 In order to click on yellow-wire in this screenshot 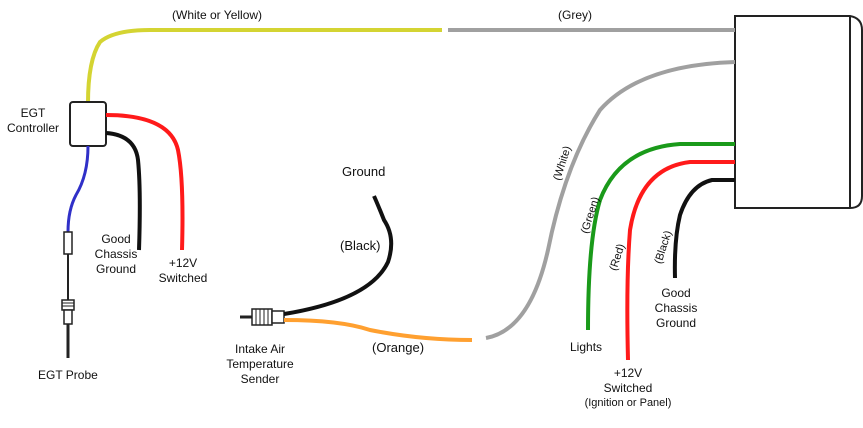, I will do `click(264, 66)`.